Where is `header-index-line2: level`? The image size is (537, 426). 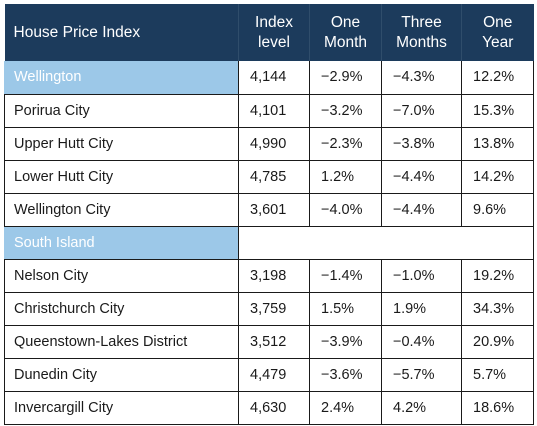
header-index-line2: level is located at coordinates (274, 42).